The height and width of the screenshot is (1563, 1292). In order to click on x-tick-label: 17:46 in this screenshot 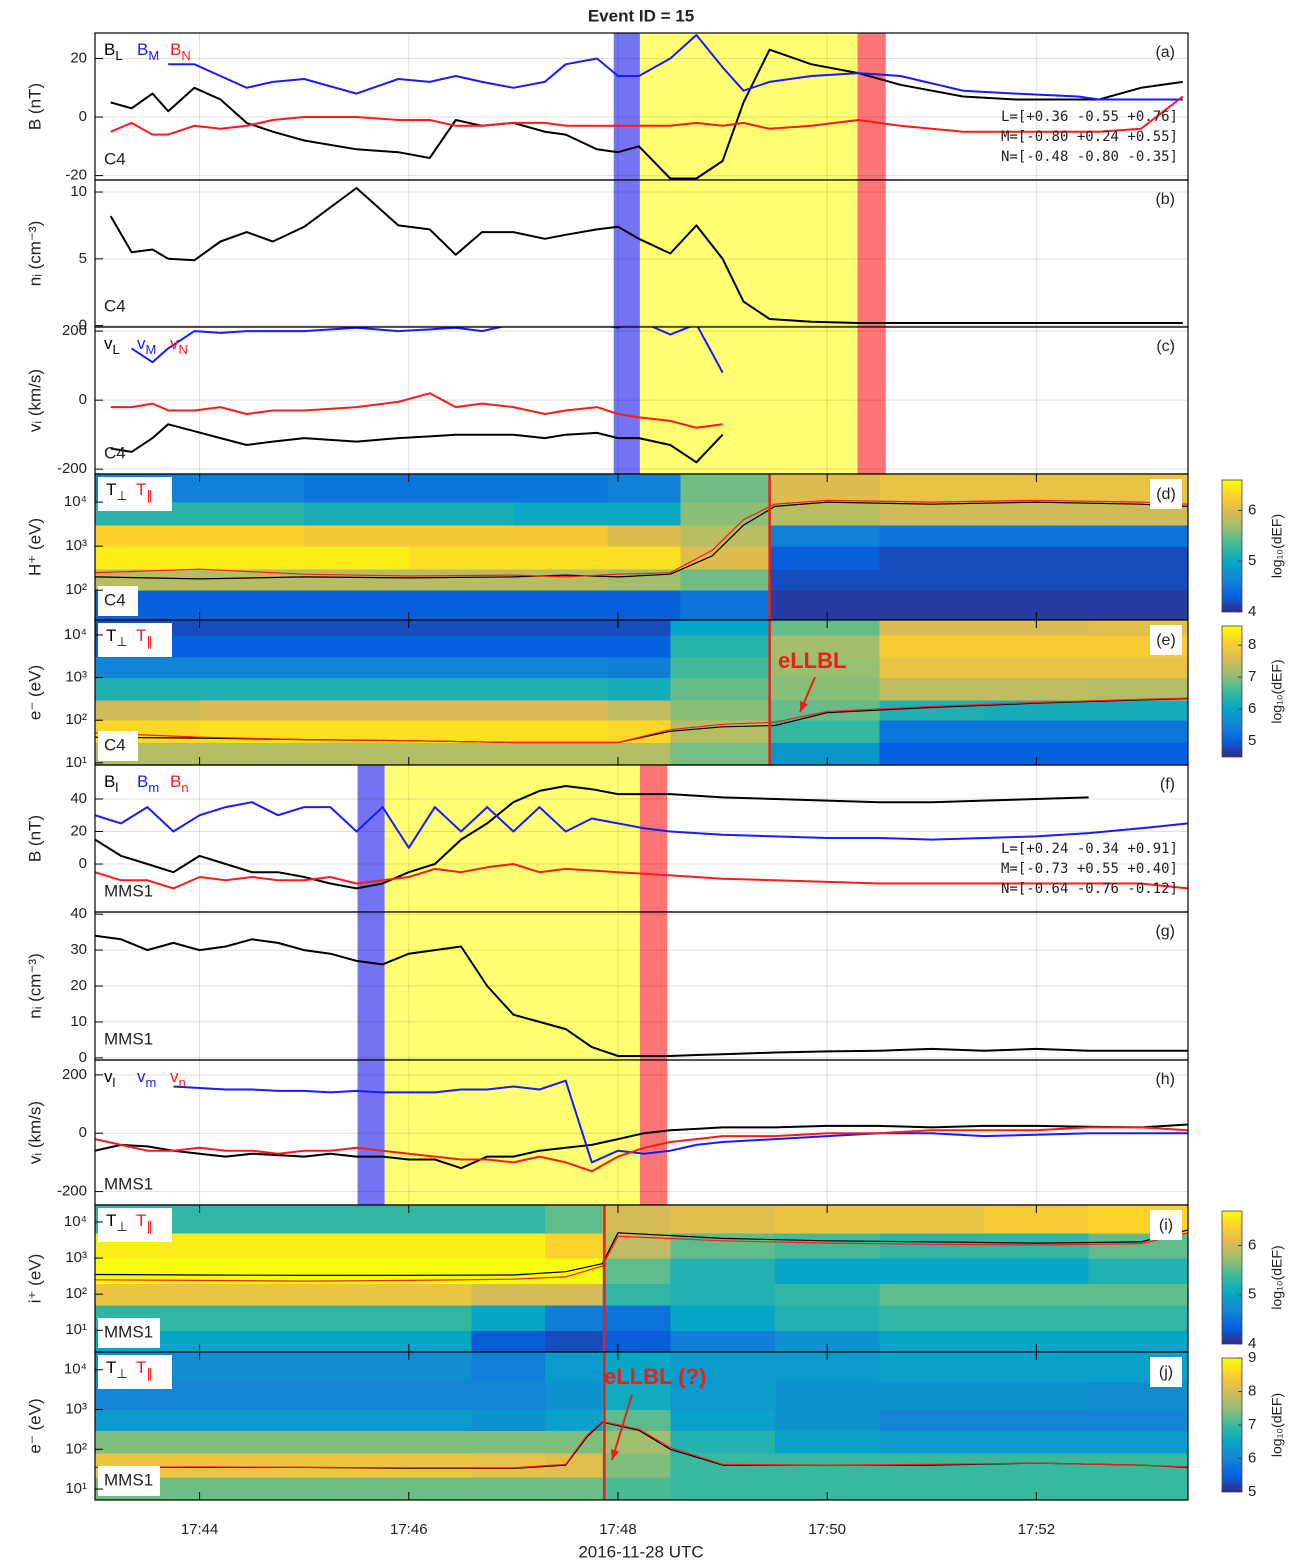, I will do `click(409, 1529)`.